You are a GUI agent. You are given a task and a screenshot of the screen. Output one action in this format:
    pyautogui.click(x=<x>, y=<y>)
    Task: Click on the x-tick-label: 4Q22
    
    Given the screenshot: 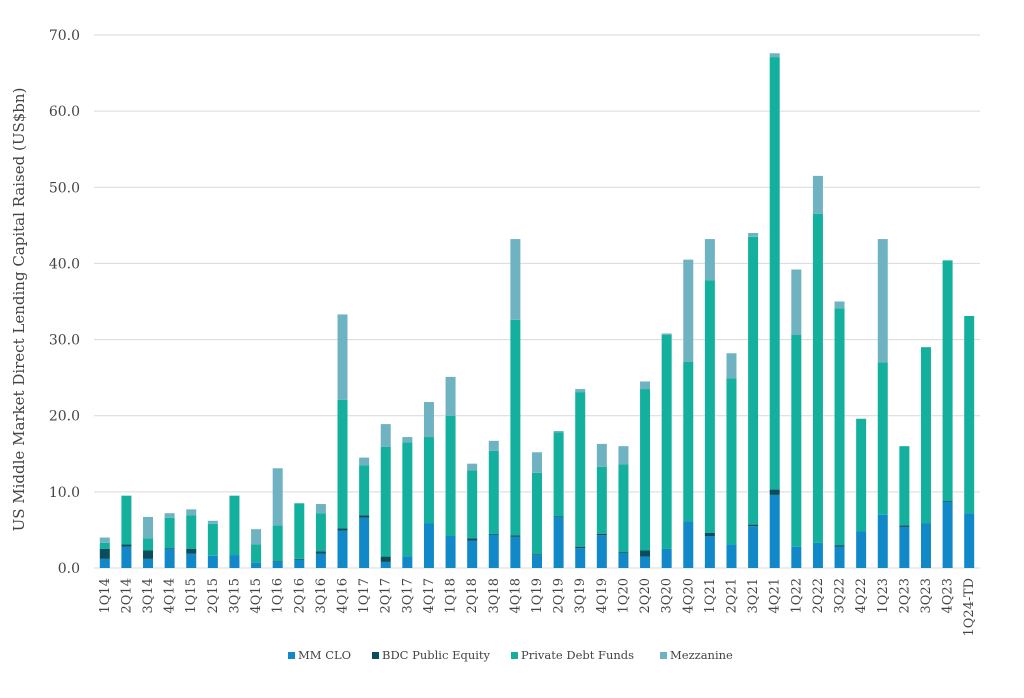 What is the action you would take?
    pyautogui.click(x=861, y=595)
    